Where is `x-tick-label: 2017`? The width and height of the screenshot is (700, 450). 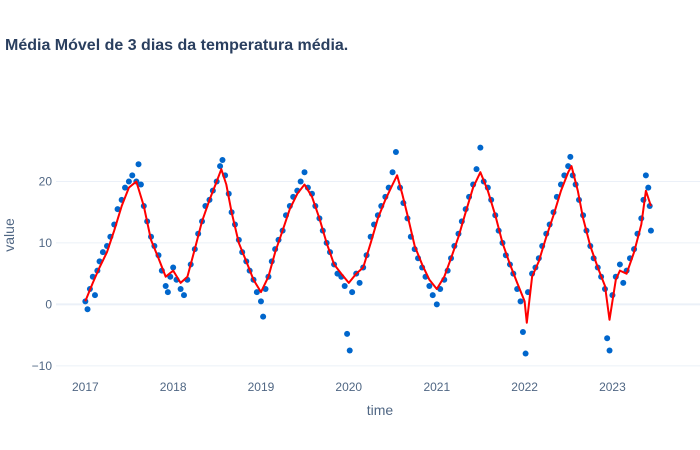
x-tick-label: 2017 is located at coordinates (85, 387).